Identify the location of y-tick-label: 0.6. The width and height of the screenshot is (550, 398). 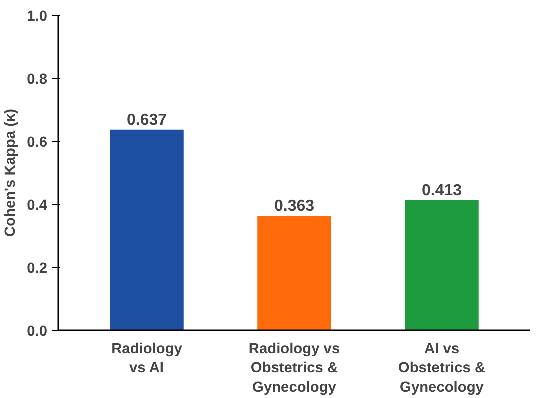
(37, 143).